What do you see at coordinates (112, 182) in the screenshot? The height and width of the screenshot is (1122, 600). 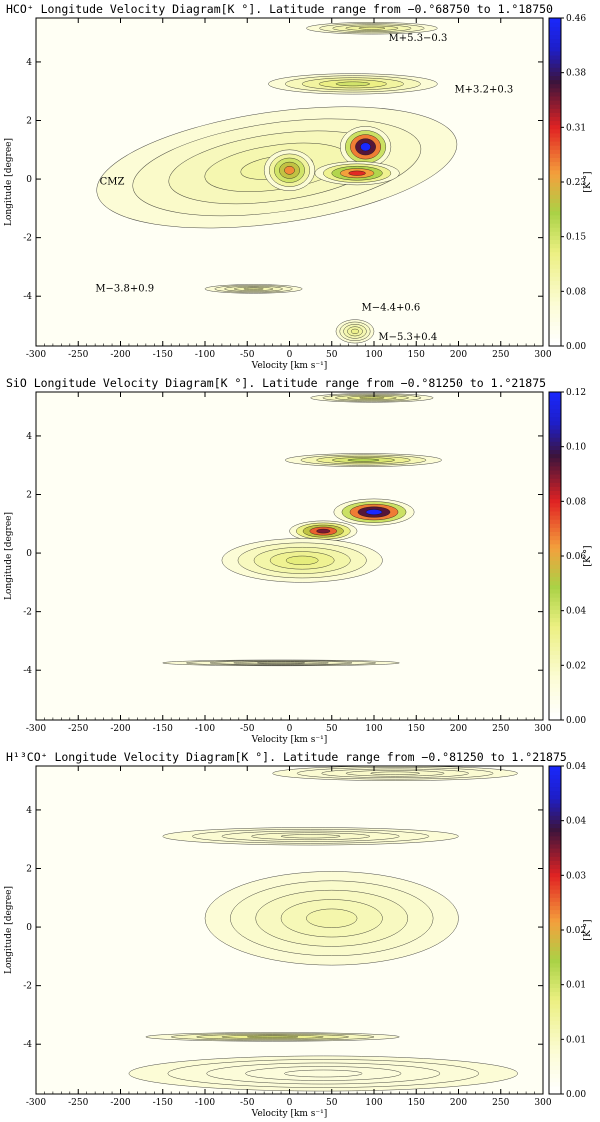 I see `region-annotation: CMZ` at bounding box center [112, 182].